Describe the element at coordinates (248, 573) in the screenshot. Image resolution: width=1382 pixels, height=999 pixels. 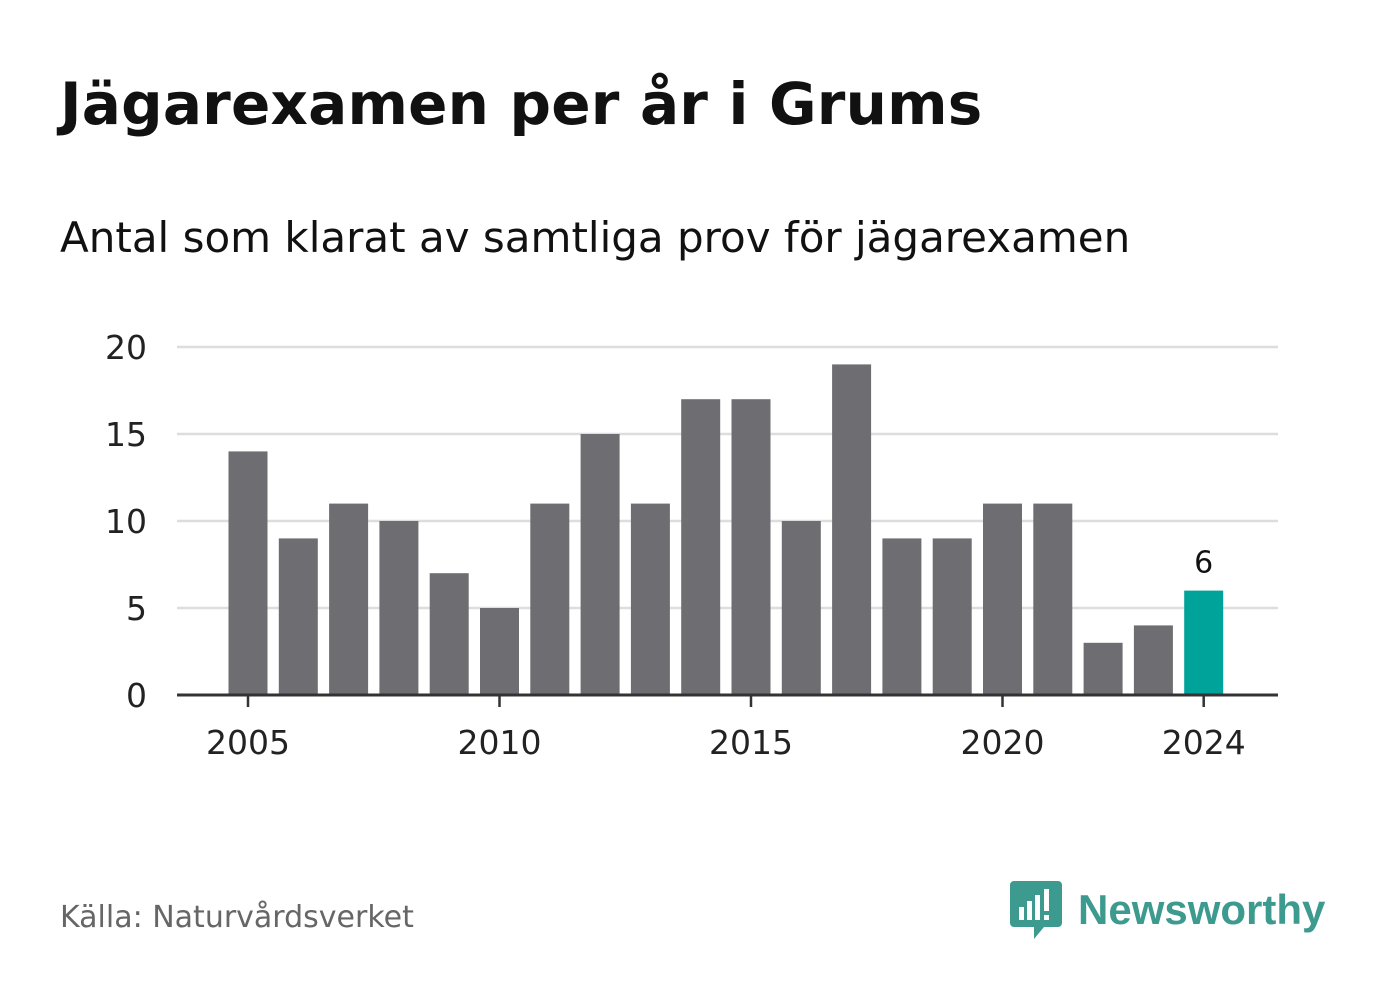
I see `bar-2005` at that location.